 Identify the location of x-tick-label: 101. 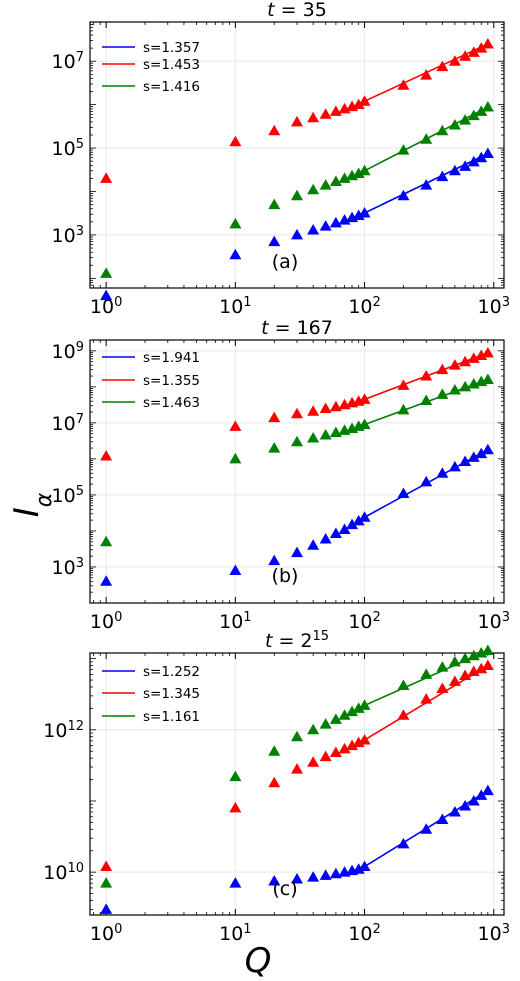
(235, 934).